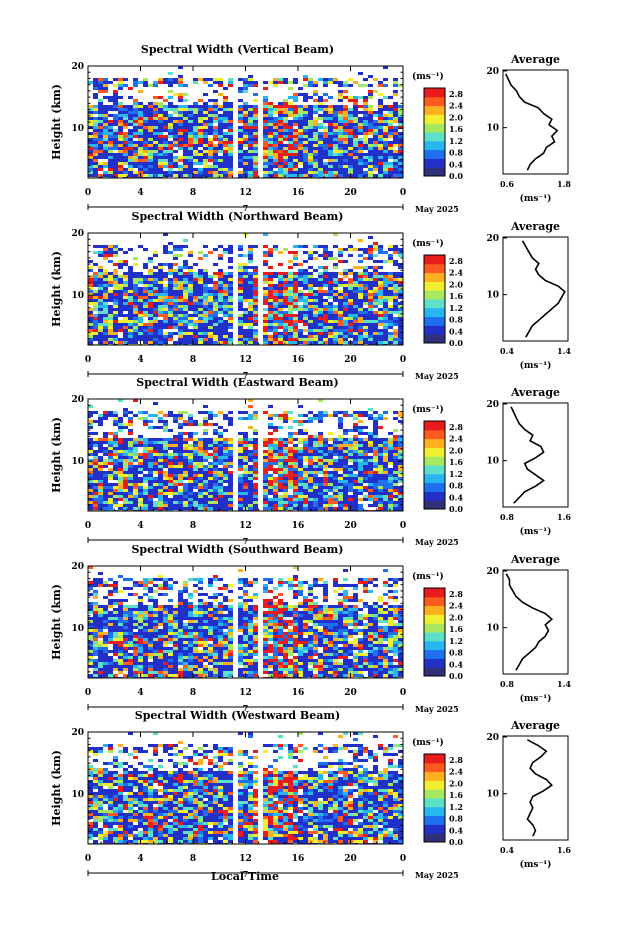 Image resolution: width=622 pixels, height=929 pixels. I want to click on profile-frame, so click(535, 122).